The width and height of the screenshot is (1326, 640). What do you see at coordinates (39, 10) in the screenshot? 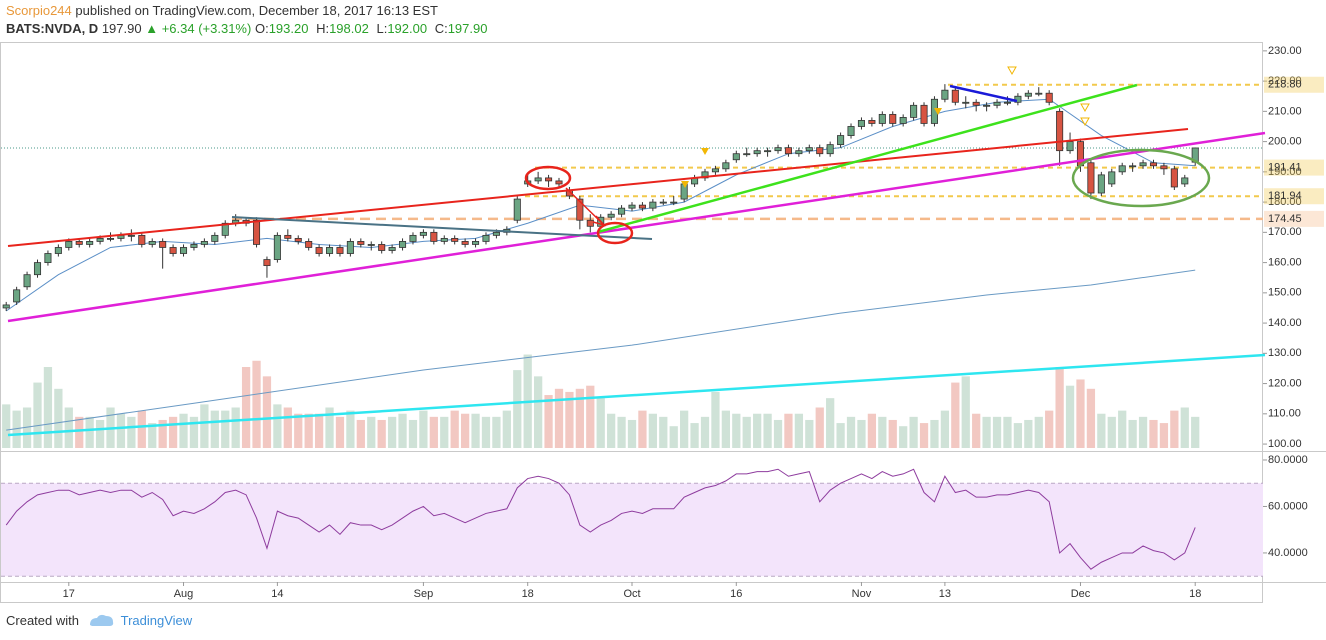
I see `author: Scorpio244` at bounding box center [39, 10].